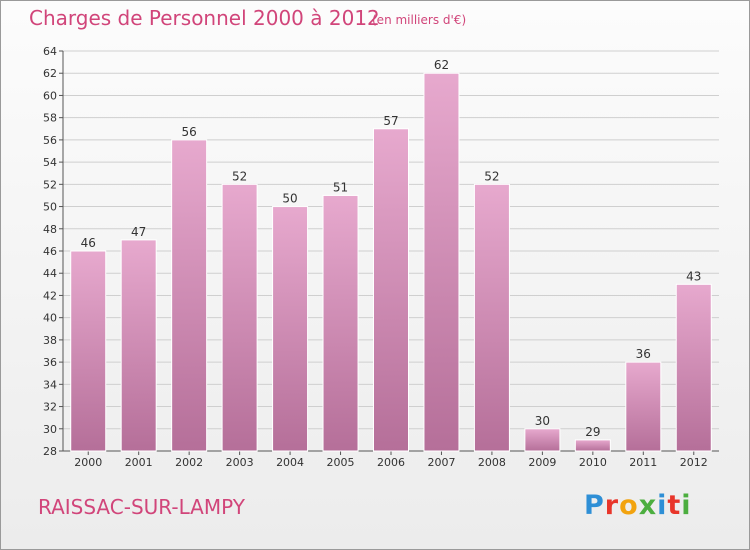 This screenshot has height=550, width=750. What do you see at coordinates (693, 276) in the screenshot?
I see `data-label-2012: 43` at bounding box center [693, 276].